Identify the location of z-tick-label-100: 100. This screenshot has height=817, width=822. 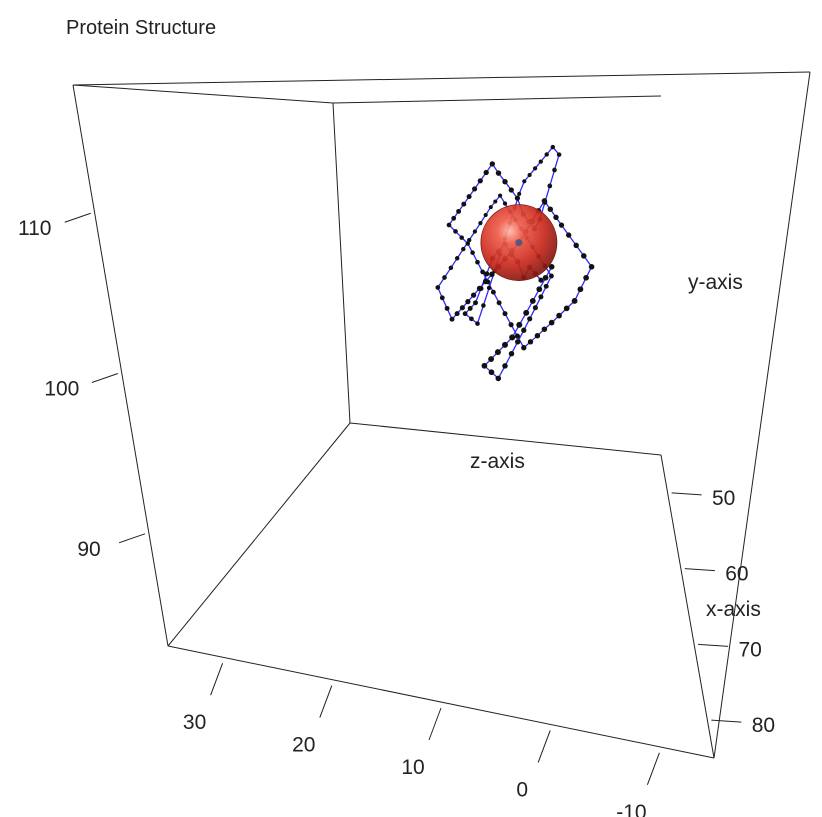
(61, 389).